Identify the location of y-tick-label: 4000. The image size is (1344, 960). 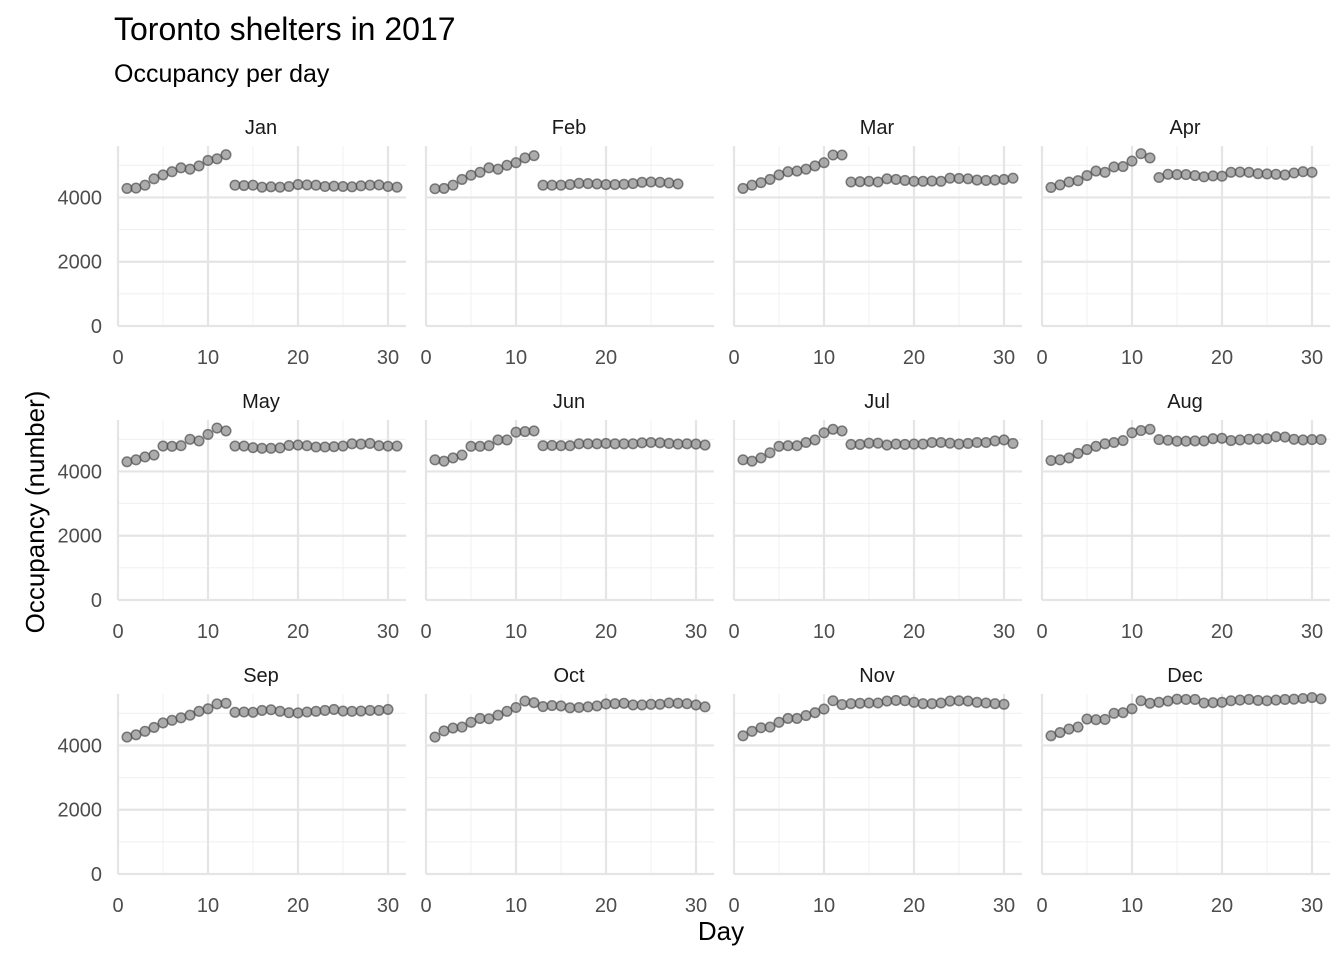
(80, 746).